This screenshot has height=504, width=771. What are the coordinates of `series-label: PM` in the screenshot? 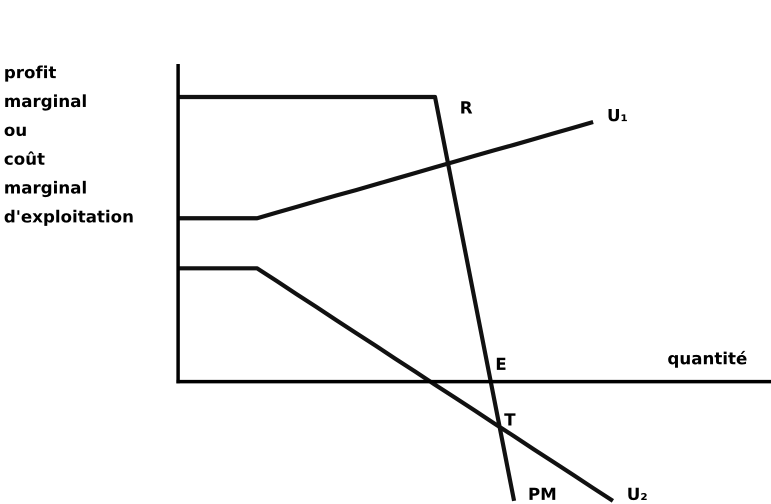 It's located at (542, 494).